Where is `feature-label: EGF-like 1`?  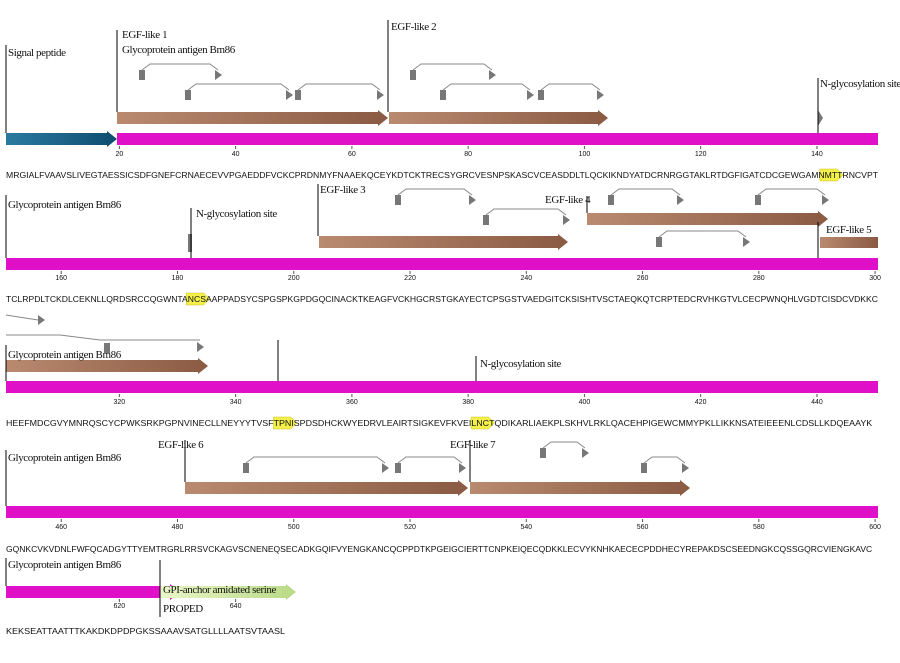 feature-label: EGF-like 1 is located at coordinates (144, 35).